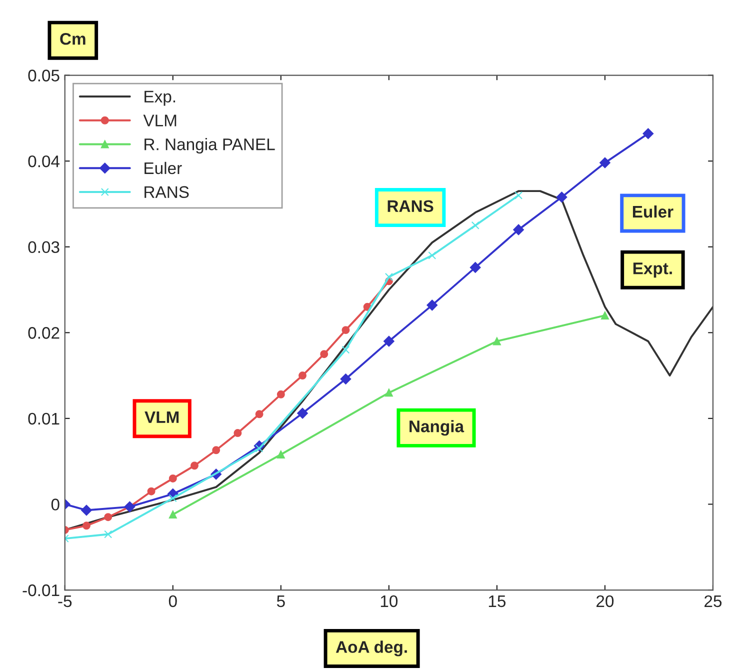  Describe the element at coordinates (44, 76) in the screenshot. I see `y-tick-label: 0.05` at that location.